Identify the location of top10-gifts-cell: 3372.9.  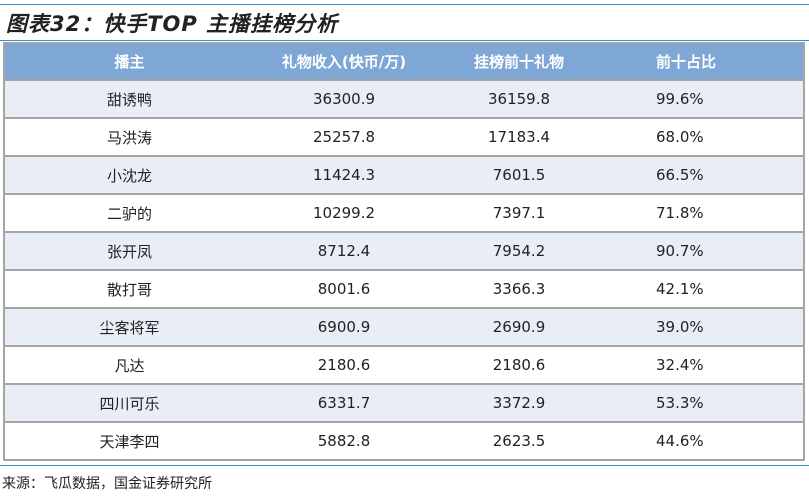
(519, 403).